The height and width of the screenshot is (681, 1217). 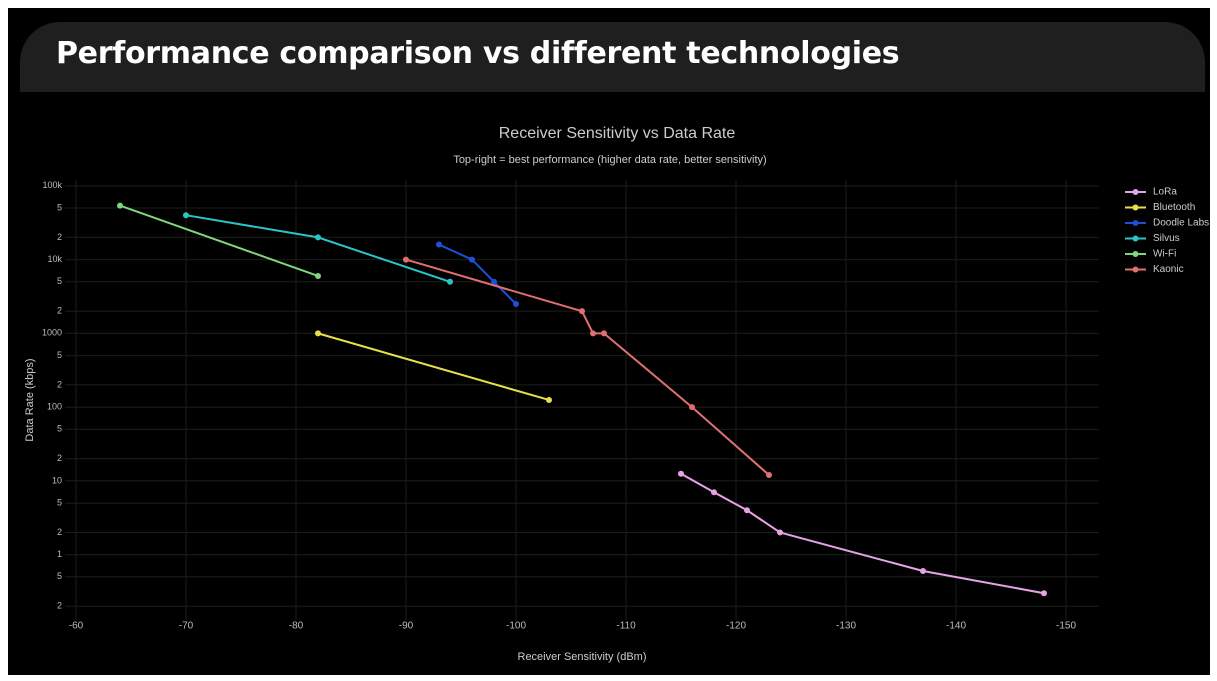 What do you see at coordinates (59, 554) in the screenshot?
I see `y-tick-label: 1` at bounding box center [59, 554].